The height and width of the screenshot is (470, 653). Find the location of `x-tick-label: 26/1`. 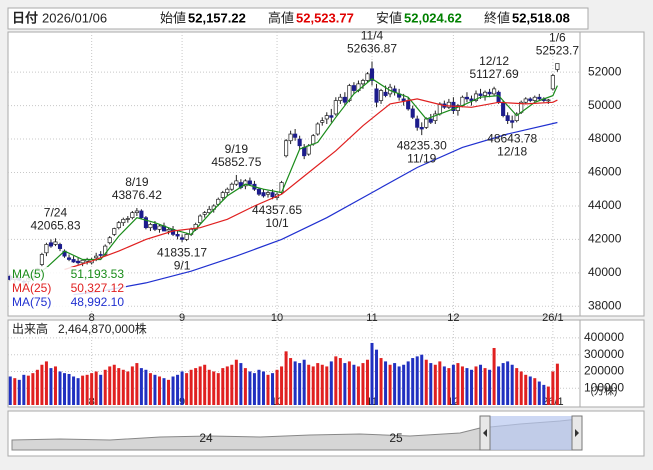

x-tick-label: 26/1 is located at coordinates (552, 318).